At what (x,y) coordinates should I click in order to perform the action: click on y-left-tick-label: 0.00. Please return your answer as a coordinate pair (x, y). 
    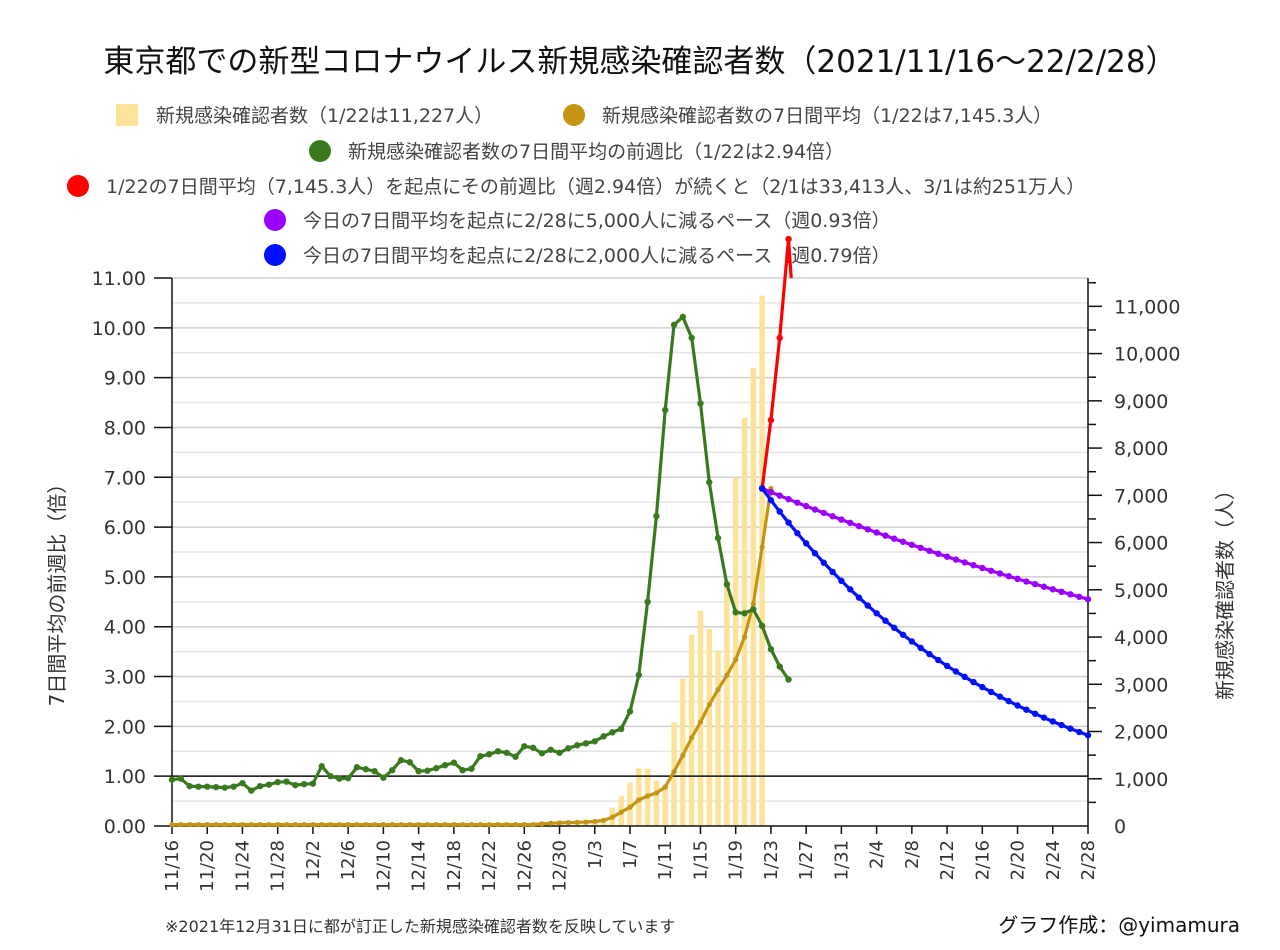
    Looking at the image, I should click on (125, 827).